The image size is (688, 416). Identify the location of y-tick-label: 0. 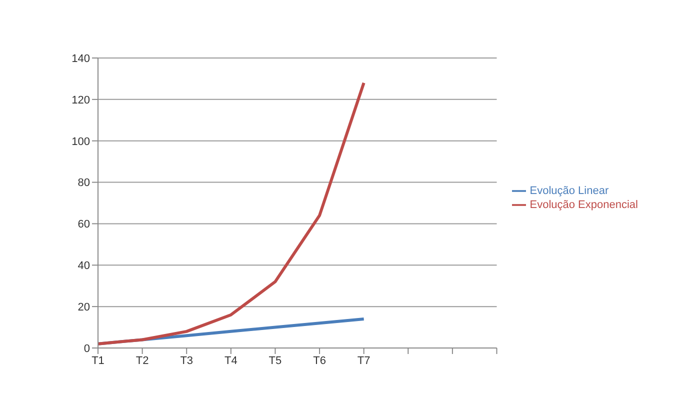
(87, 348).